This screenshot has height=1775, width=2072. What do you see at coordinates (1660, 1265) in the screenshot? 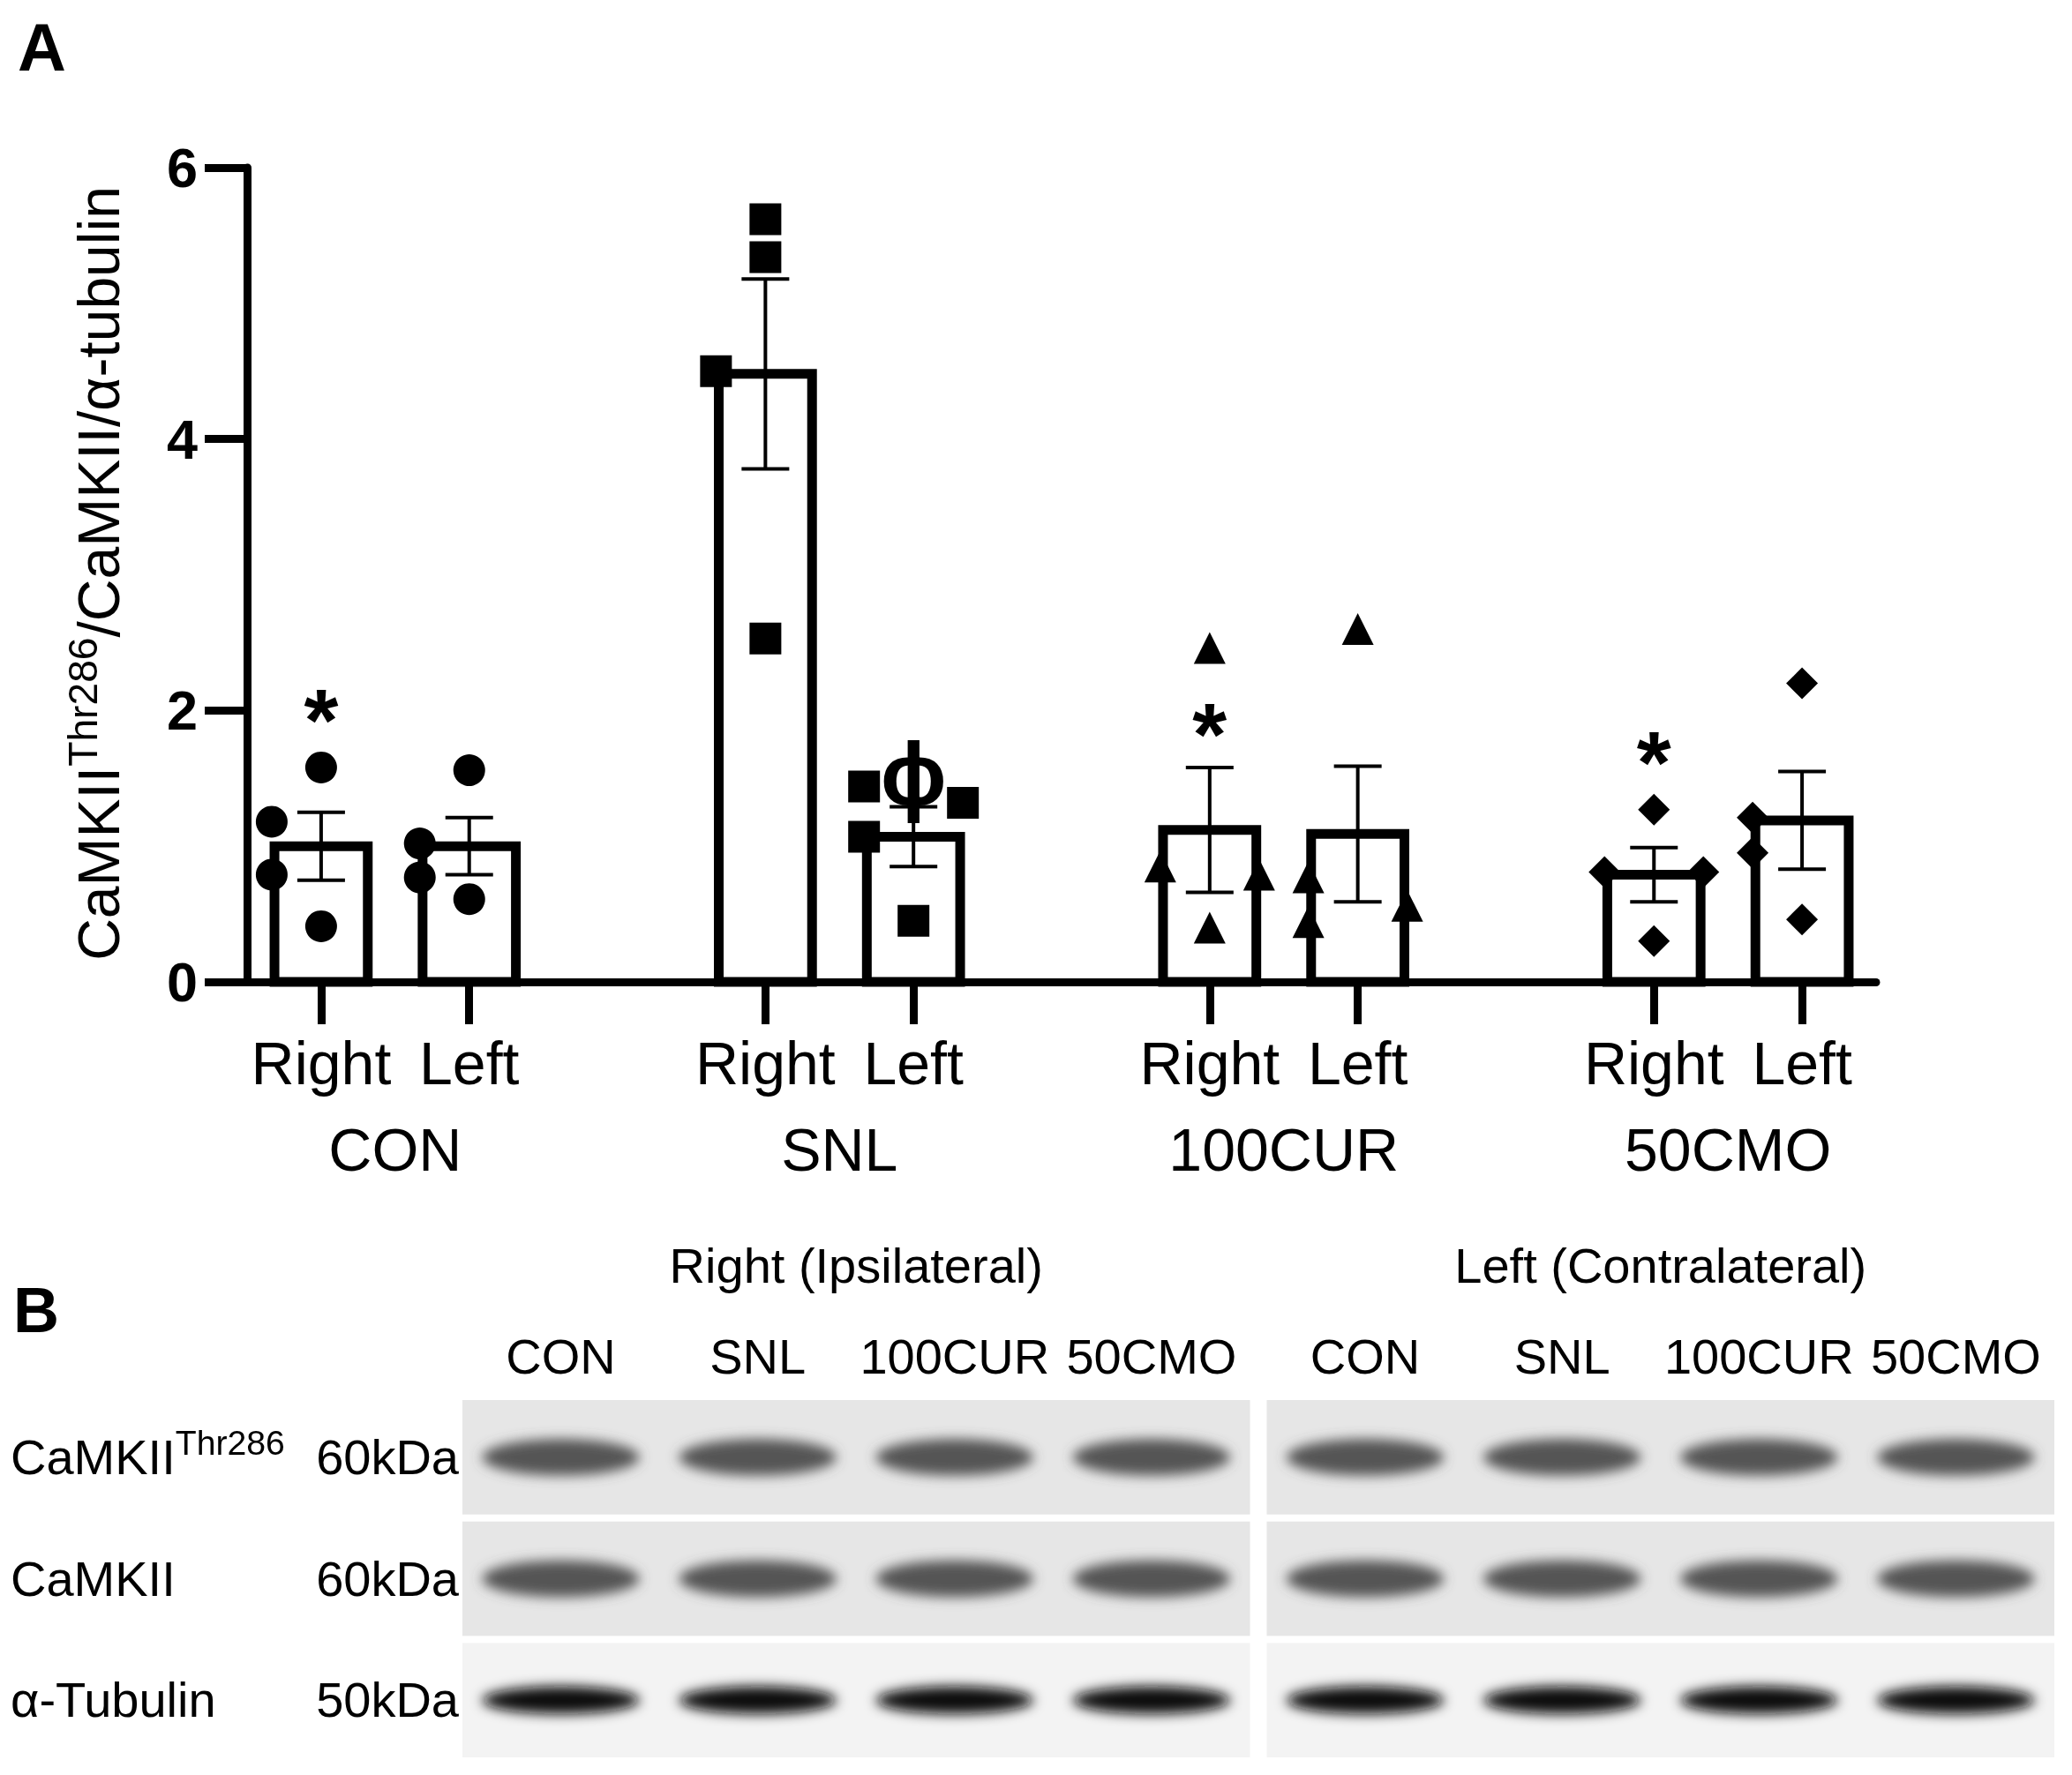
I see `text: Left (Contralateral)` at bounding box center [1660, 1265].